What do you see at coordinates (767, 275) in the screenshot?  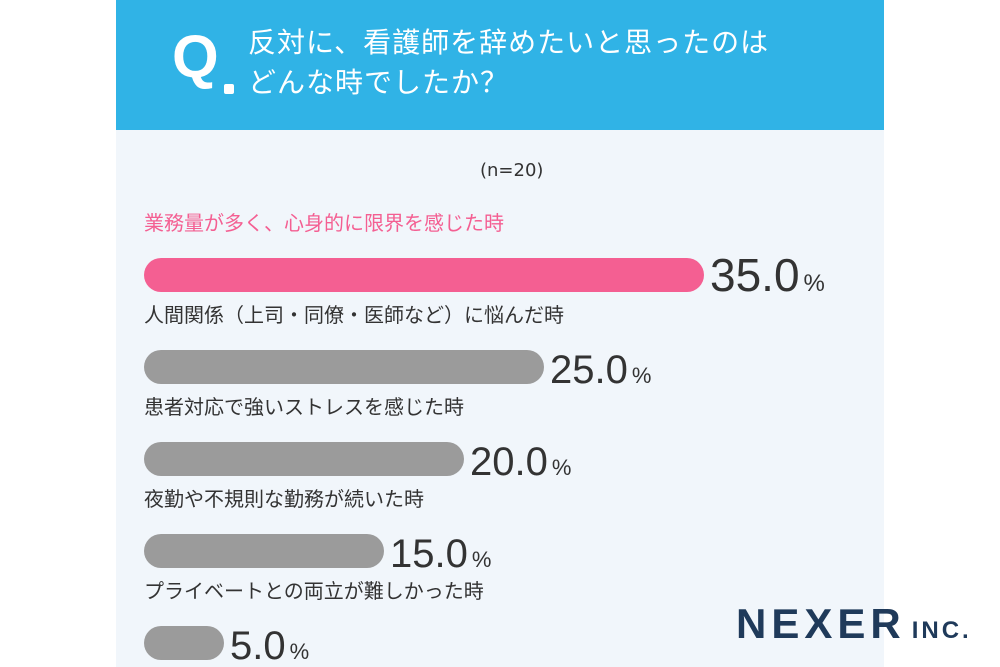 I see `value-label: 35.0%` at bounding box center [767, 275].